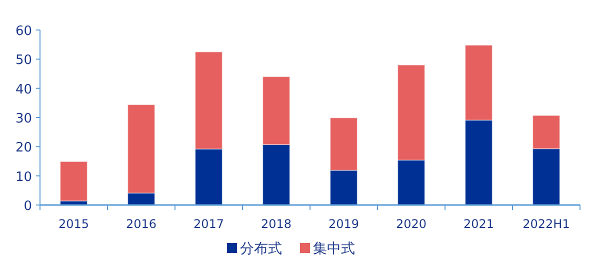  Describe the element at coordinates (276, 224) in the screenshot. I see `x-tick-label: 2018` at that location.